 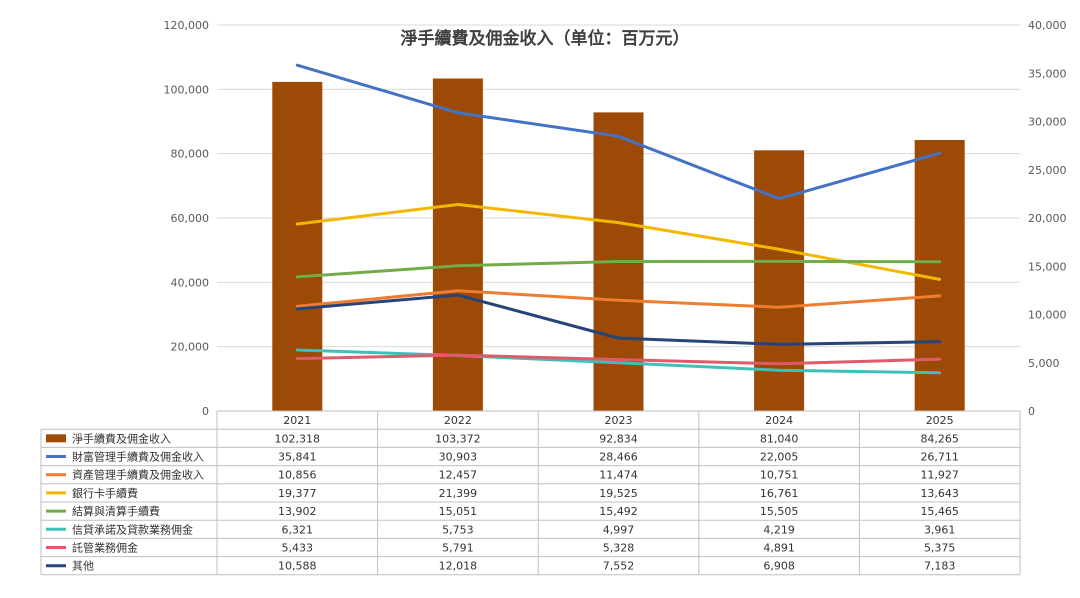 What do you see at coordinates (779, 548) in the screenshot?
I see `table-cell-value: 4,891` at bounding box center [779, 548].